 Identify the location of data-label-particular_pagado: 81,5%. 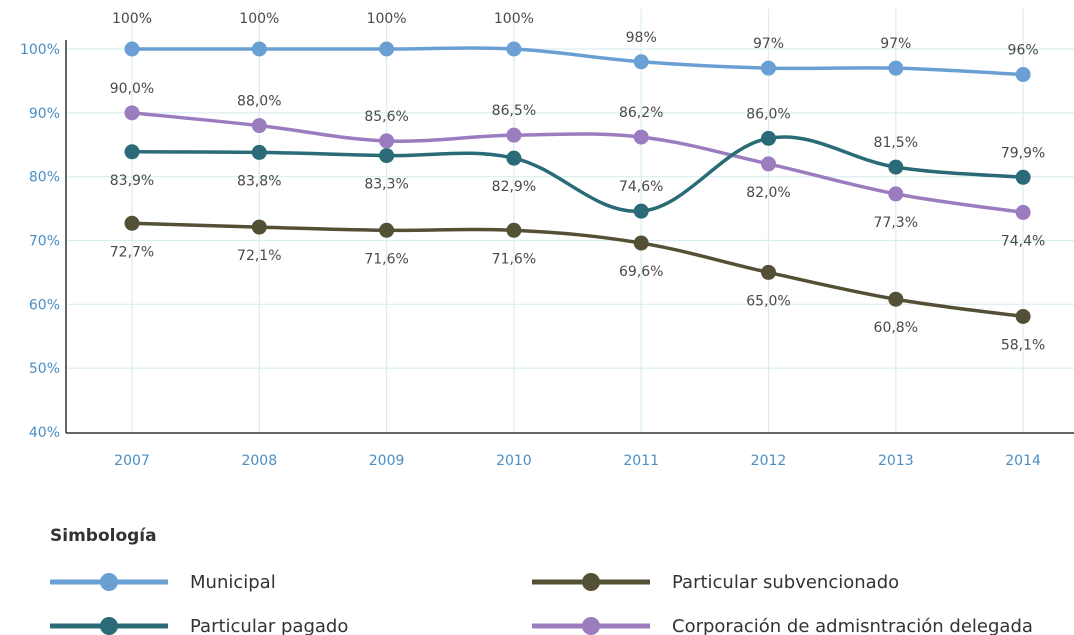
(896, 143).